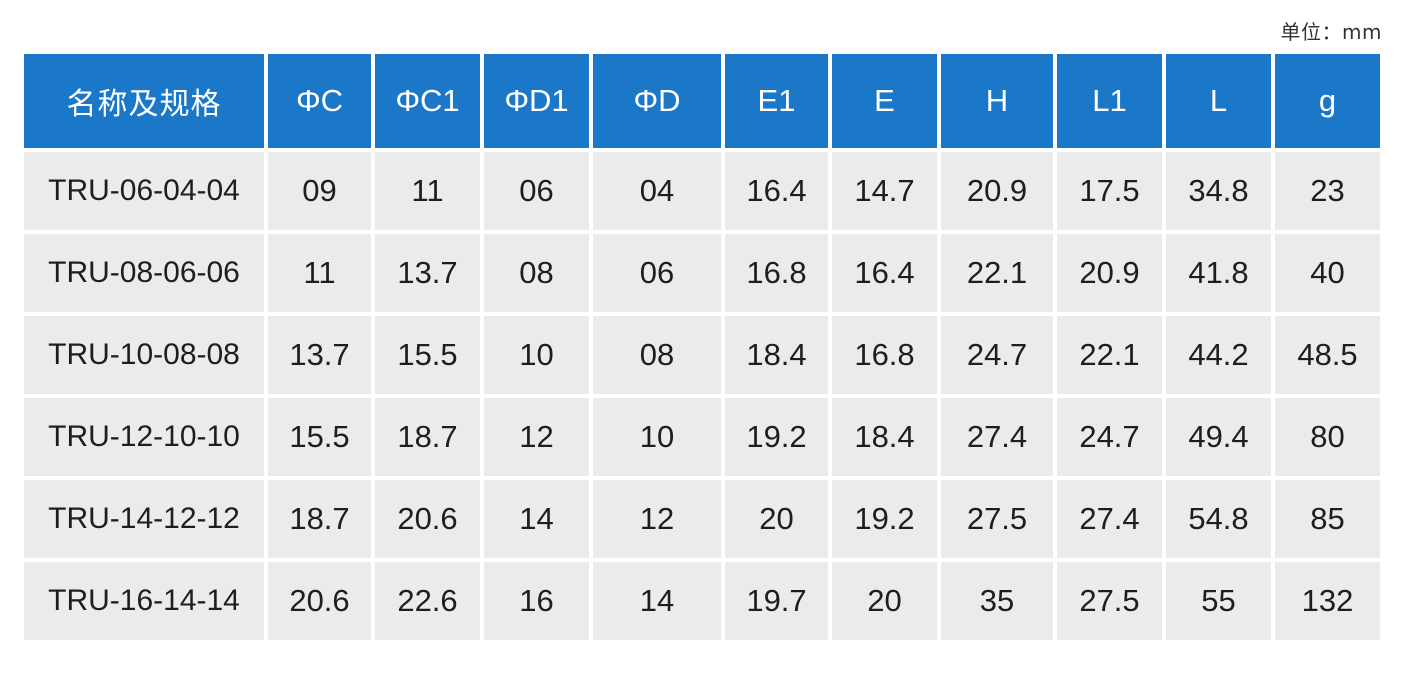 This screenshot has height=674, width=1404. What do you see at coordinates (1109, 101) in the screenshot?
I see `column-header: L1` at bounding box center [1109, 101].